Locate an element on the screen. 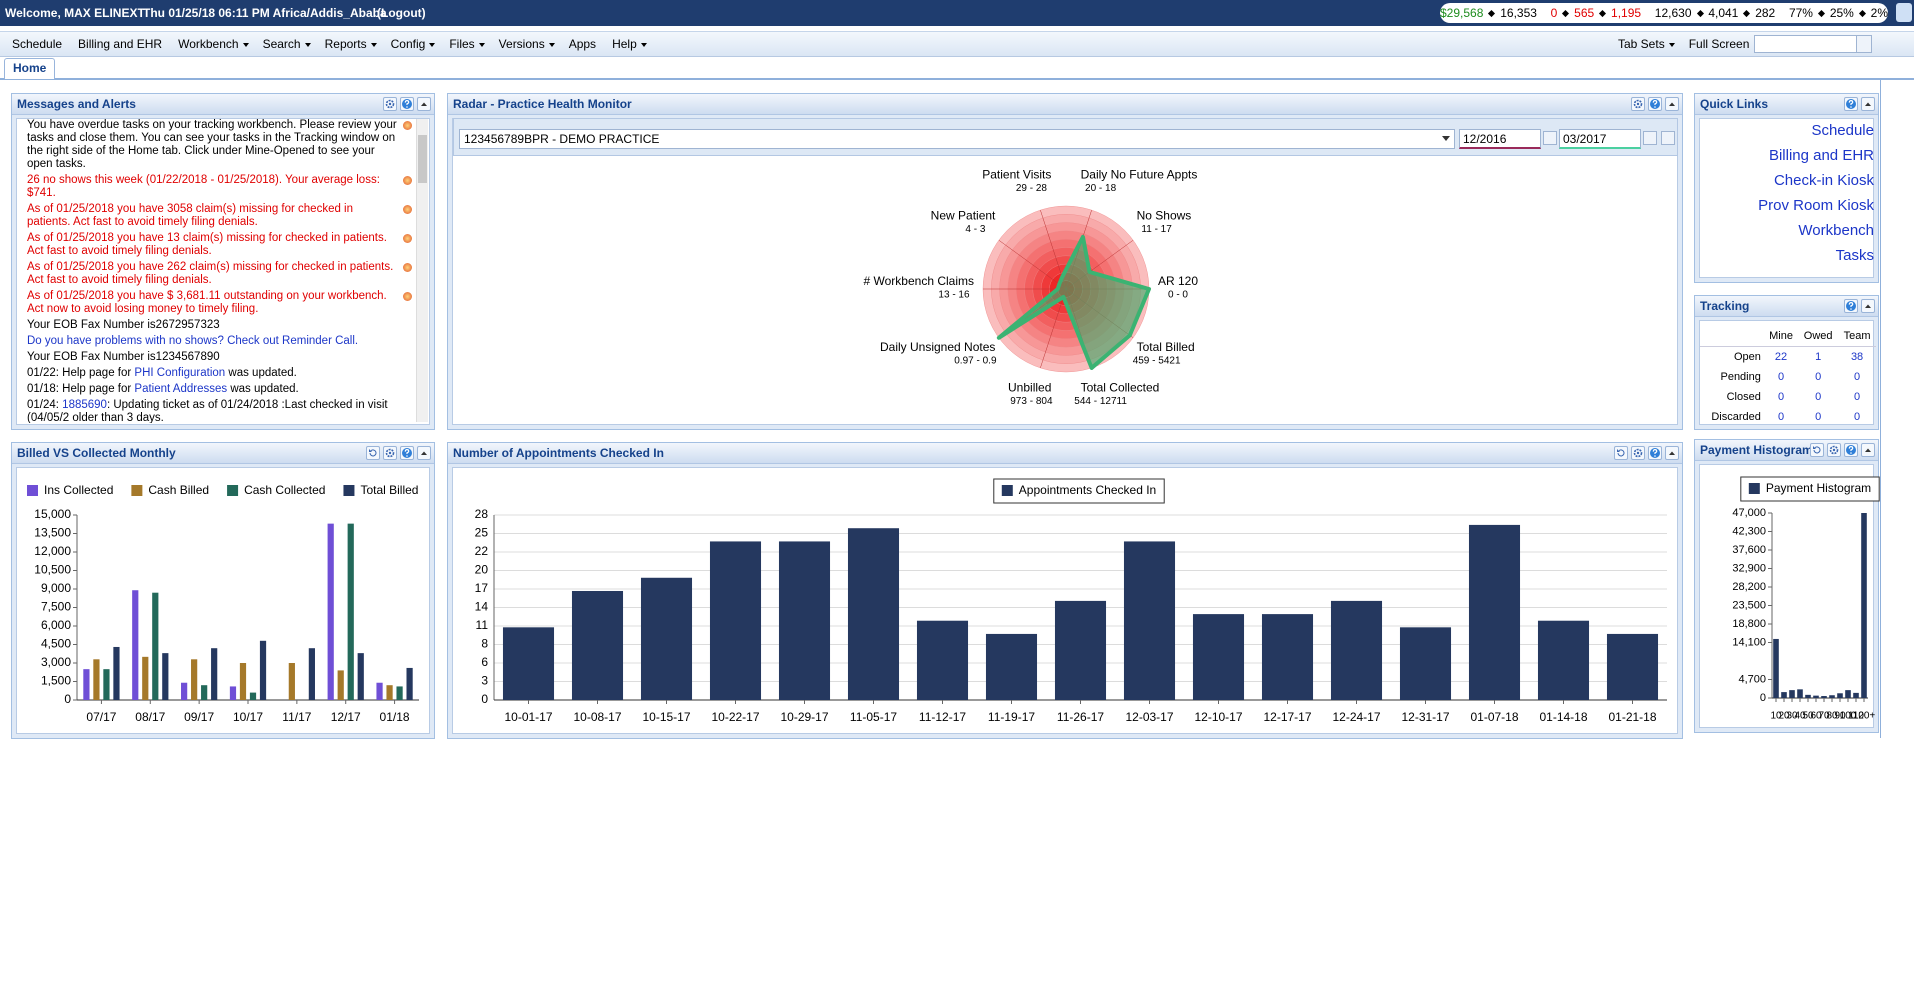 Image resolution: width=1914 pixels, height=982 pixels. x-tick-label: 60 is located at coordinates (1816, 716).